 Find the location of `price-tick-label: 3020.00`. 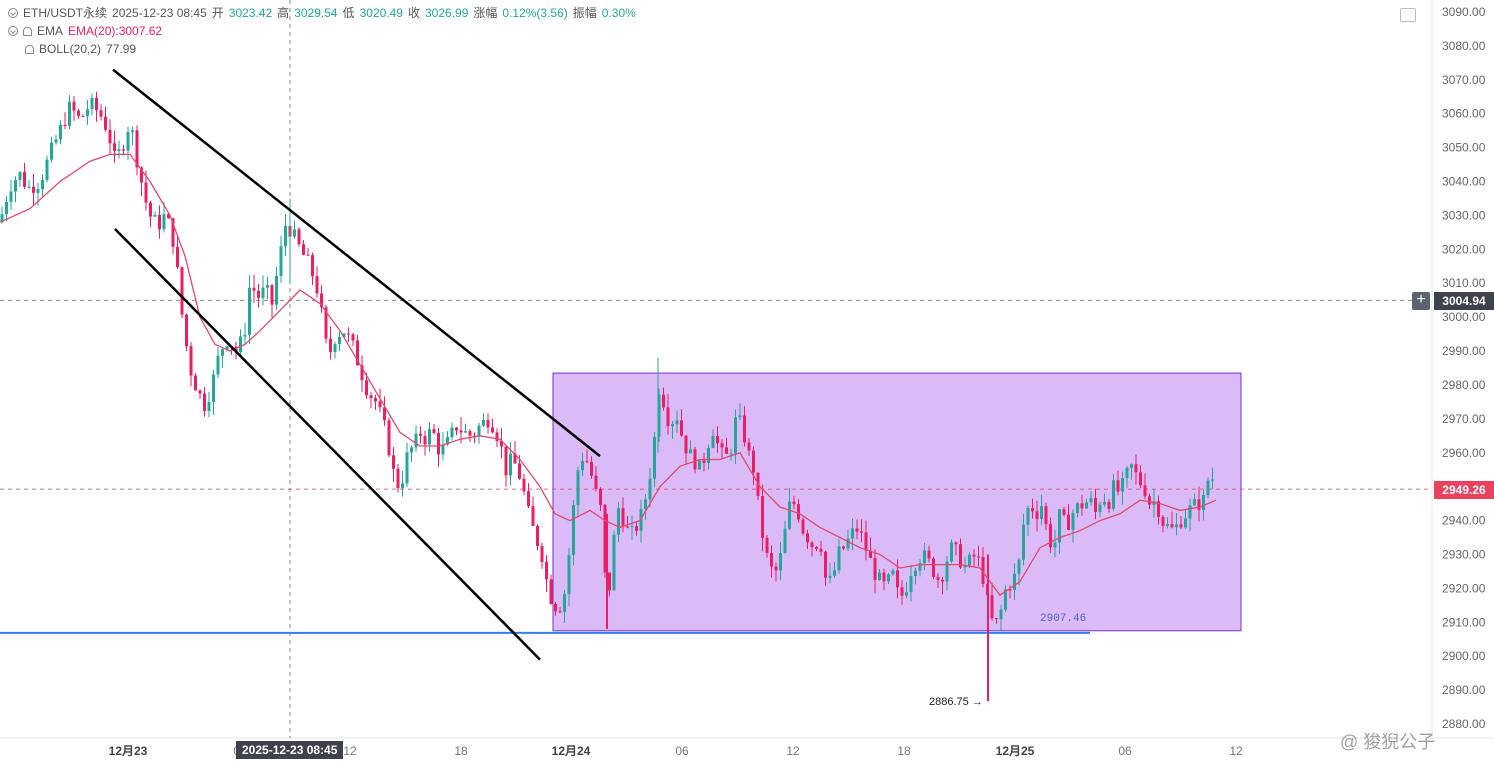

price-tick-label: 3020.00 is located at coordinates (1464, 249).